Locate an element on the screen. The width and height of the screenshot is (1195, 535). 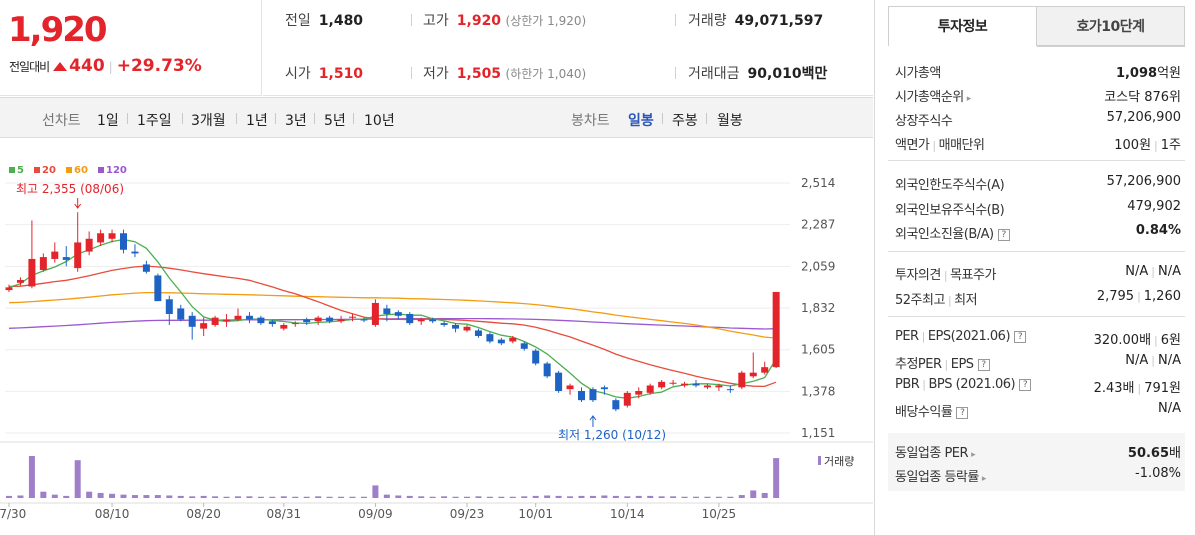
volume-bars: 거래량 is located at coordinates (430, 476).